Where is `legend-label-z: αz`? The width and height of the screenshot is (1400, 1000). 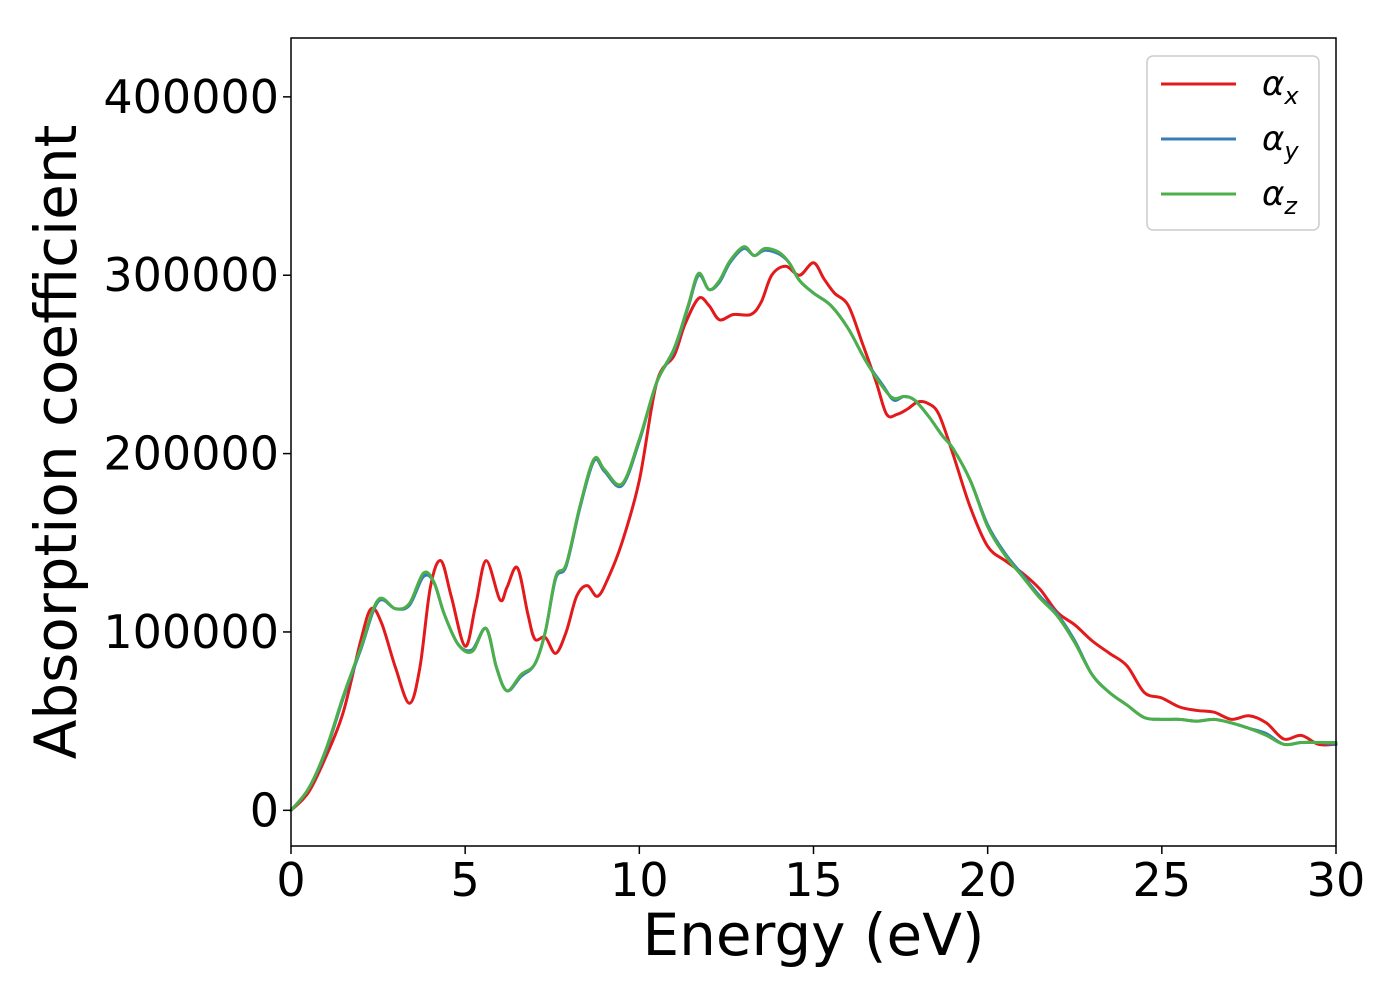
legend-label-z: αz is located at coordinates (1280, 197).